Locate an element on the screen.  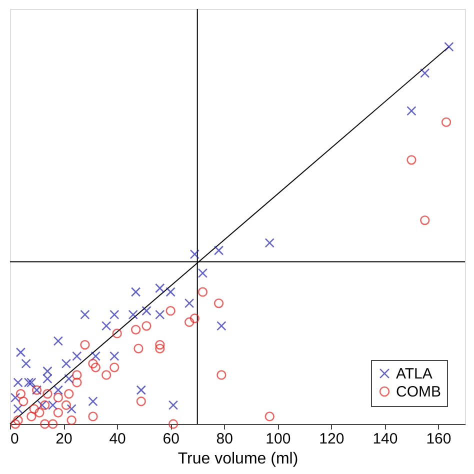
x-tick-label: 140 is located at coordinates (385, 439).